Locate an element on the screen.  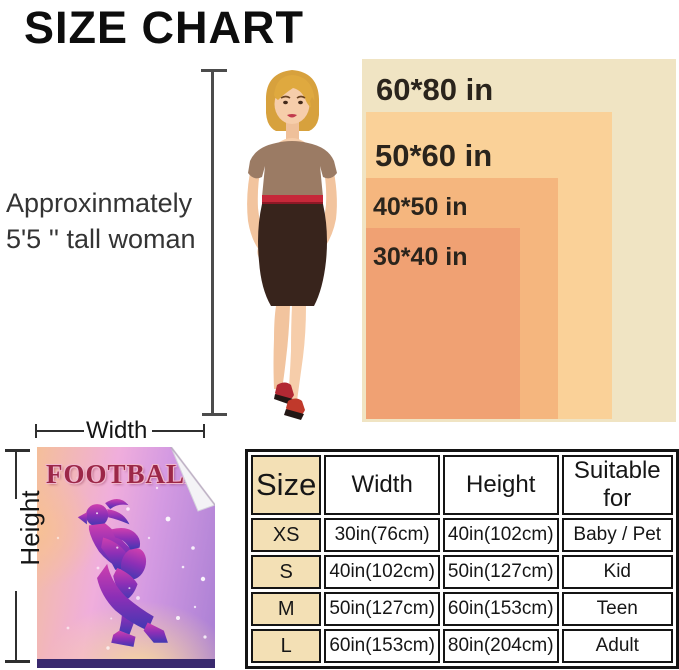
cell-size-m: M is located at coordinates (286, 609).